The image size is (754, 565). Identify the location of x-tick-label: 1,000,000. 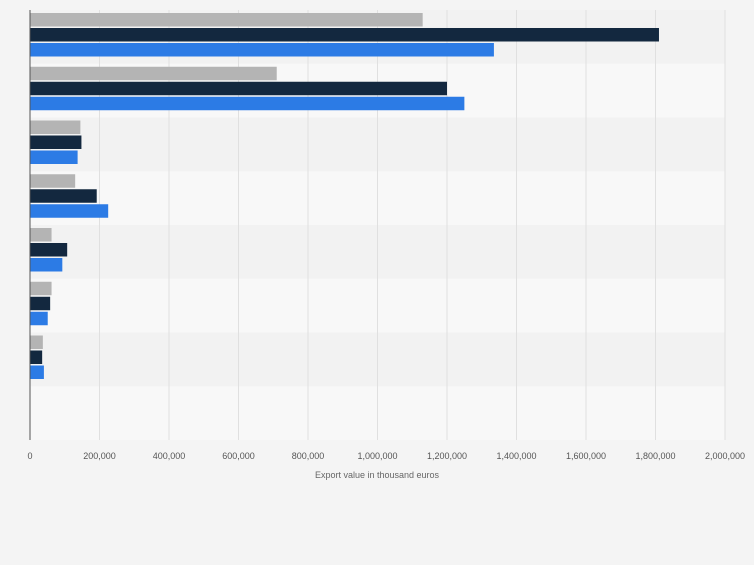
(377, 456).